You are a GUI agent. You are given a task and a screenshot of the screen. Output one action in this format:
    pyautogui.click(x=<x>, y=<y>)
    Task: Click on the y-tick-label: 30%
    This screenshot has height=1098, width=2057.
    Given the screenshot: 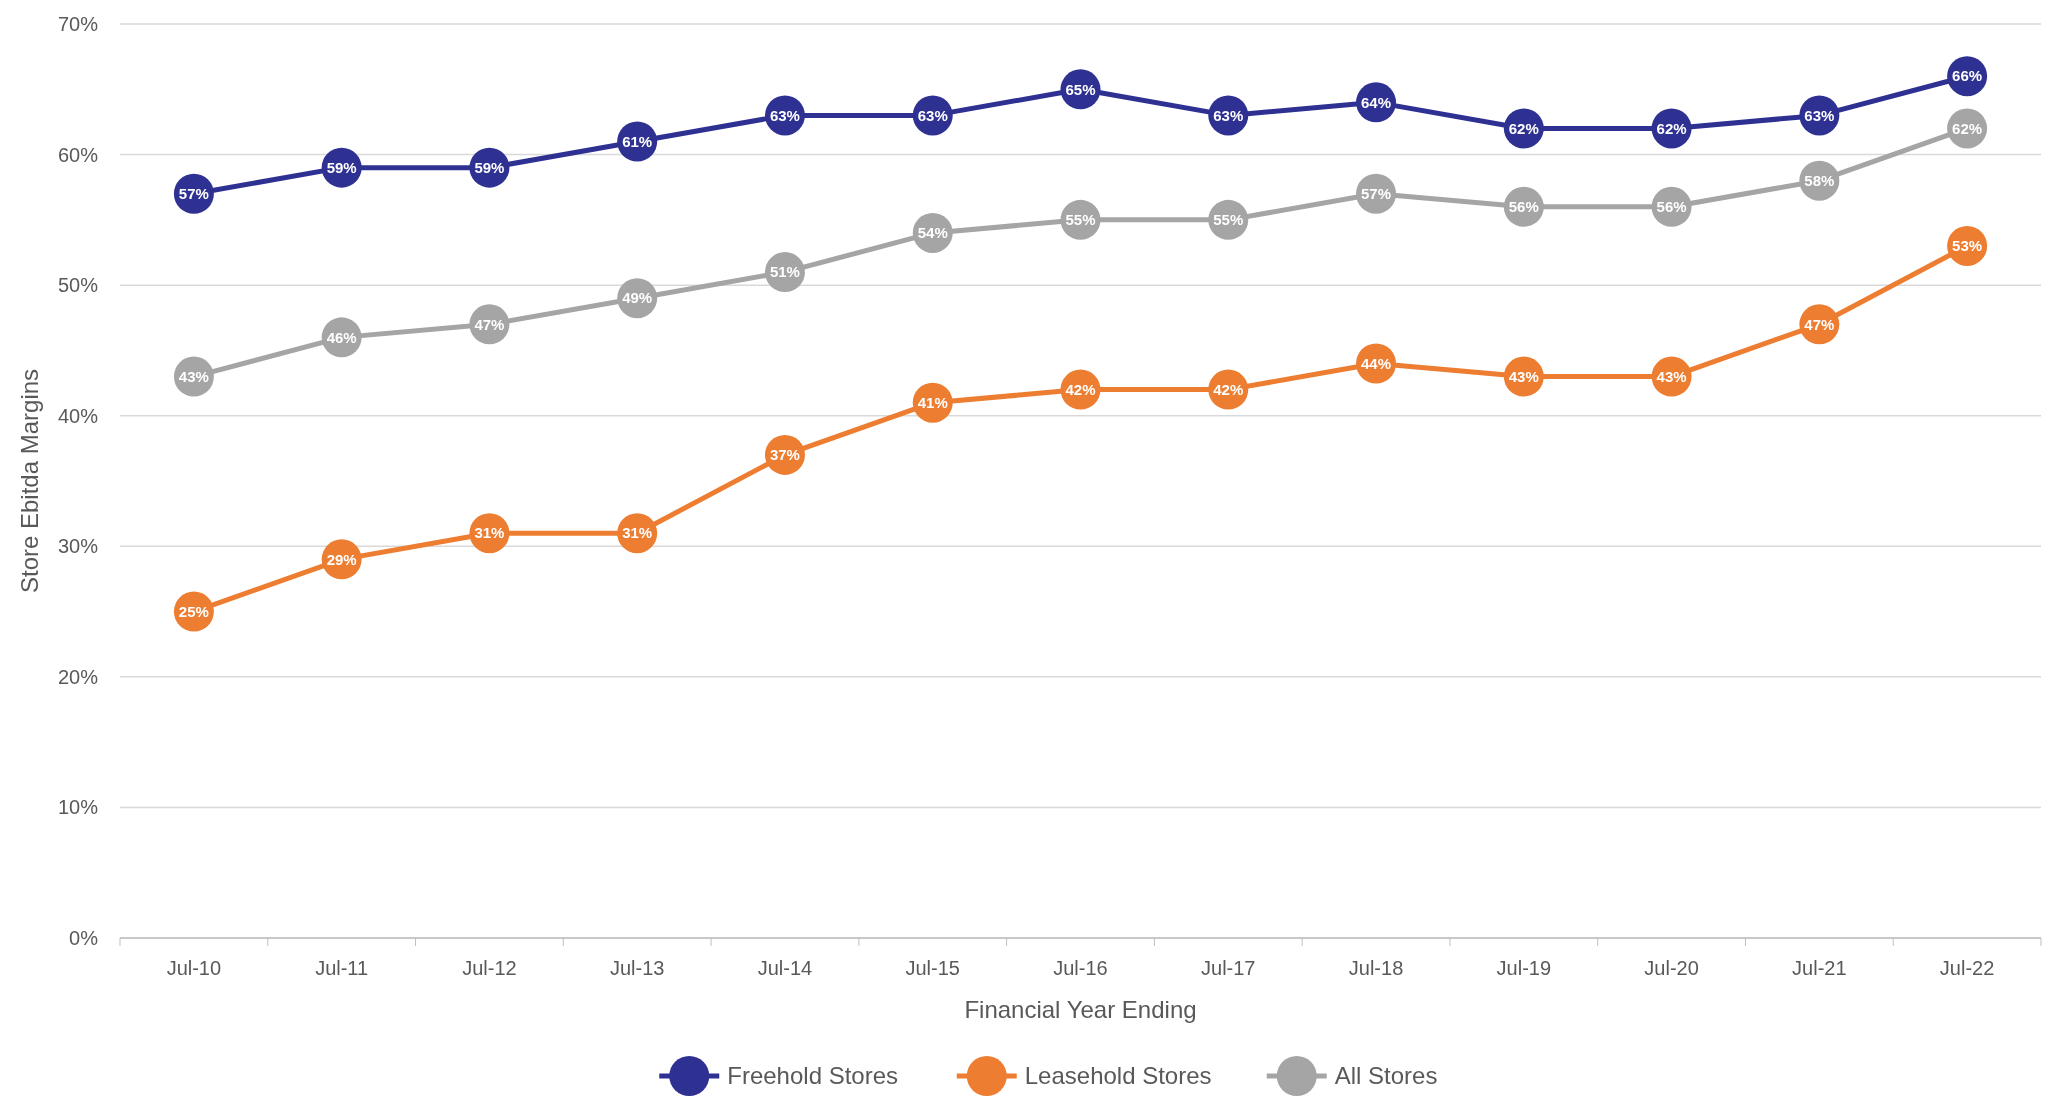 What is the action you would take?
    pyautogui.click(x=78, y=546)
    